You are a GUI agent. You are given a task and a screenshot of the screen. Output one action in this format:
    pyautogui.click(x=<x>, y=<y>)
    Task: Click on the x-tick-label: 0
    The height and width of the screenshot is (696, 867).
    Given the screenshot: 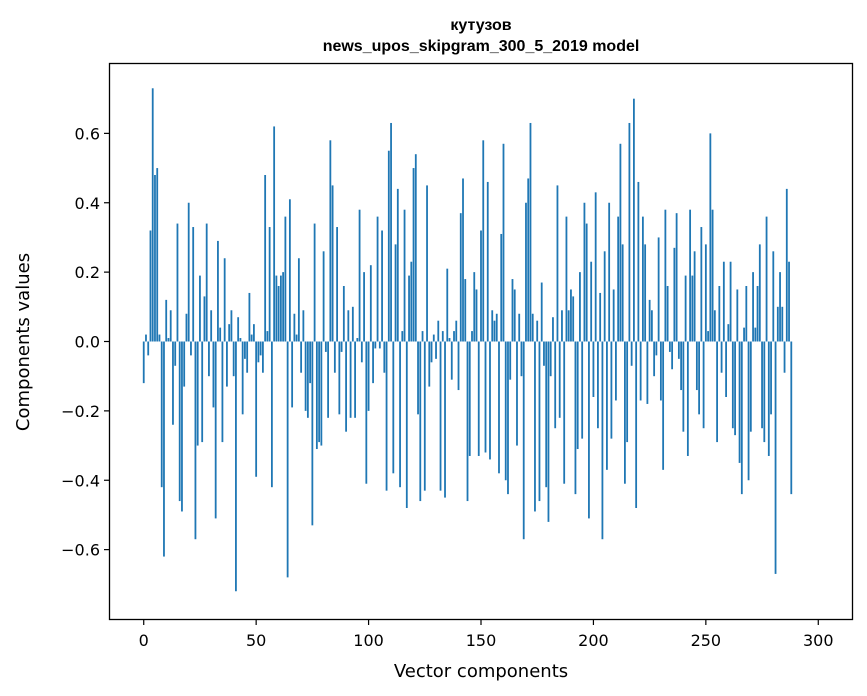 What is the action you would take?
    pyautogui.click(x=144, y=640)
    